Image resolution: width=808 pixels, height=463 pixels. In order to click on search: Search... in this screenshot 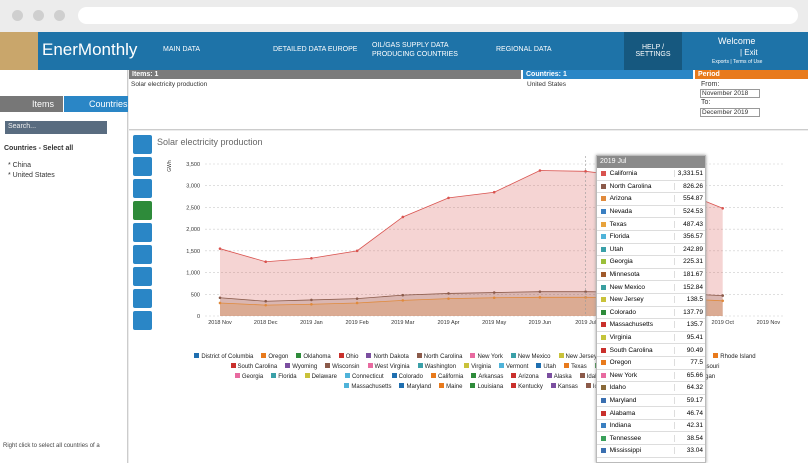, I will do `click(56, 127)`.